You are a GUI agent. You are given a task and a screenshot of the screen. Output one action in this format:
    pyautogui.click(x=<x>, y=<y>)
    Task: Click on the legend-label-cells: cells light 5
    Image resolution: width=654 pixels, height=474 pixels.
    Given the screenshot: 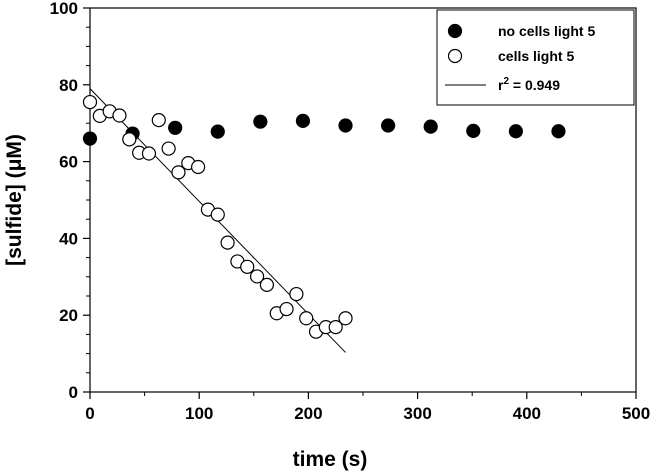 What is the action you would take?
    pyautogui.click(x=536, y=56)
    